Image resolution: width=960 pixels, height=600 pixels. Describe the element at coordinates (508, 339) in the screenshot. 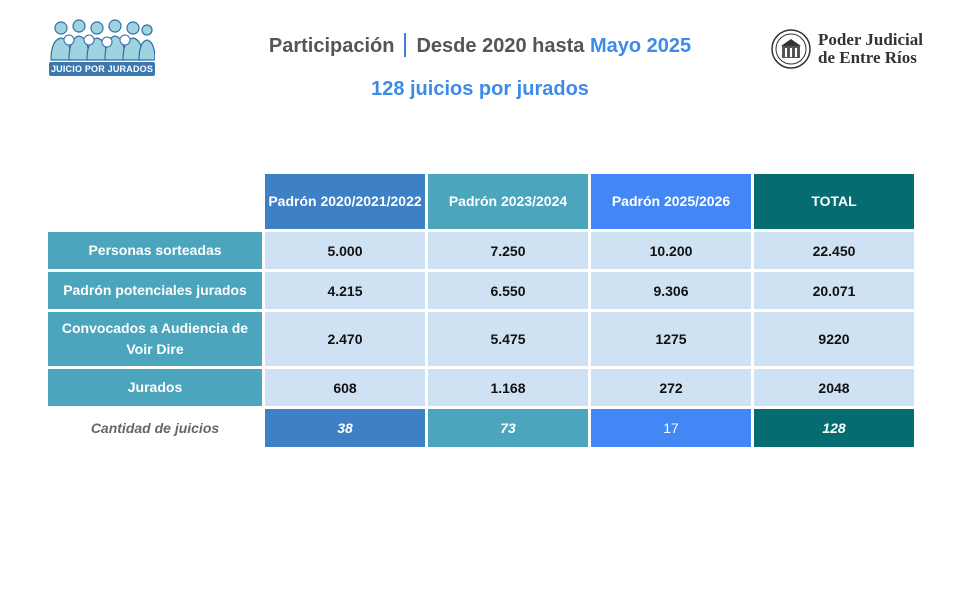

I see `table-cell: 5.475` at that location.